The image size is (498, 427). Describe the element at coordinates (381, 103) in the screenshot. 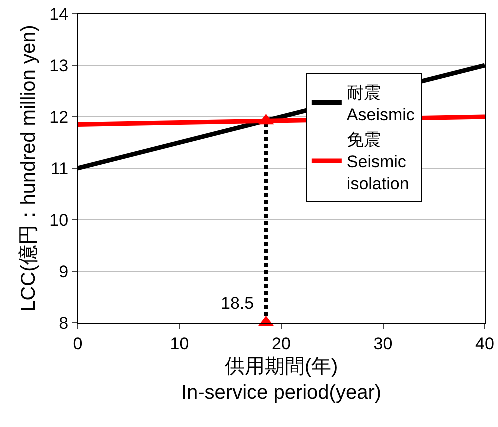

I see `legend-label: 耐震 Aseismic` at that location.